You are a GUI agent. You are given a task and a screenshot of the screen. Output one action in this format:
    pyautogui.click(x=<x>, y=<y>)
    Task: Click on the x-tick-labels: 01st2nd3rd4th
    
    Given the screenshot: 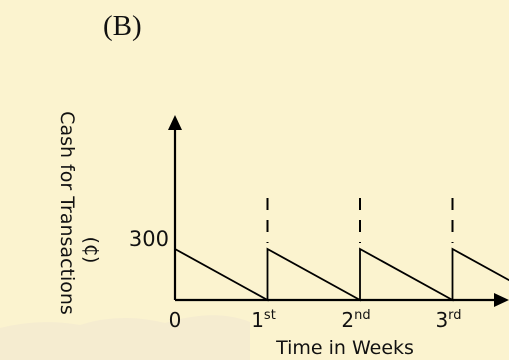 What is the action you would take?
    pyautogui.click(x=315, y=320)
    